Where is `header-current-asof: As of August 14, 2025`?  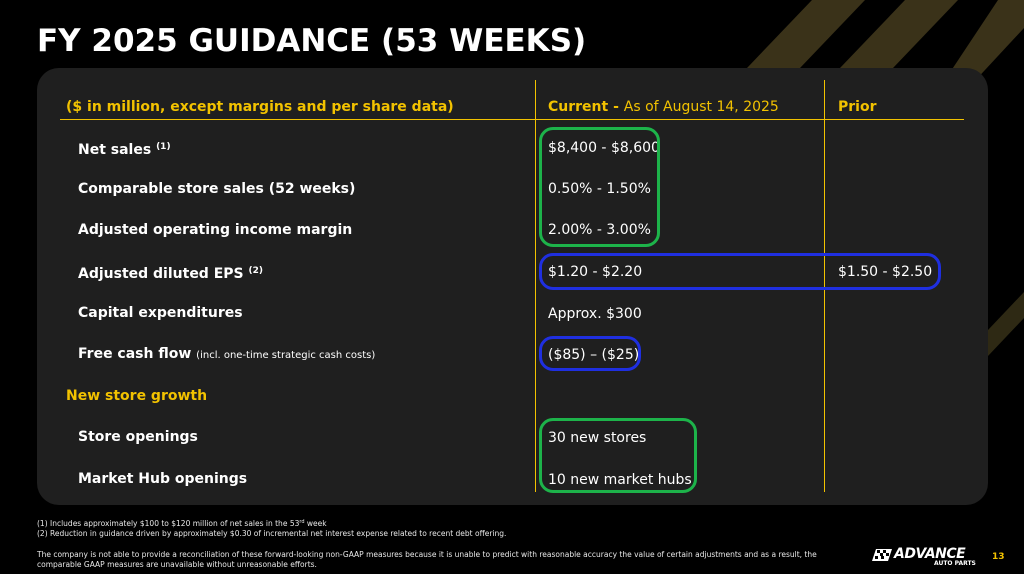 header-current-asof: As of August 14, 2025 is located at coordinates (701, 107).